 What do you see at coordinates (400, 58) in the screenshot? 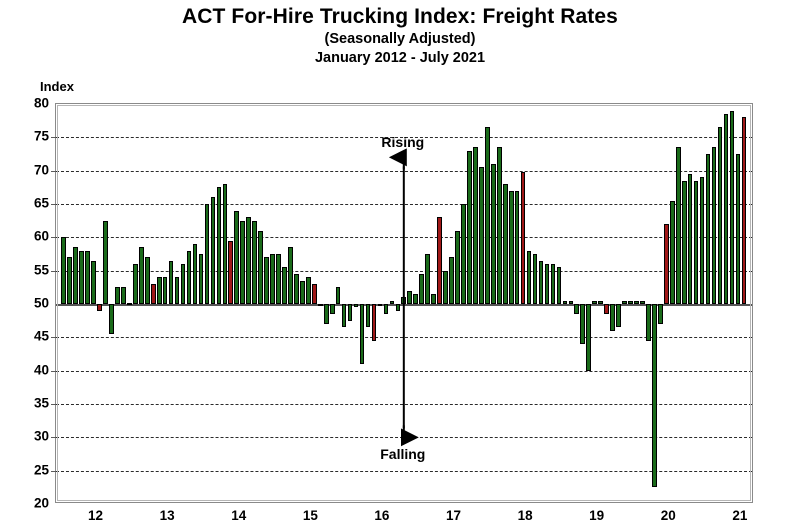
I see `chart-period-label: January 2012 - July 2021` at bounding box center [400, 58].